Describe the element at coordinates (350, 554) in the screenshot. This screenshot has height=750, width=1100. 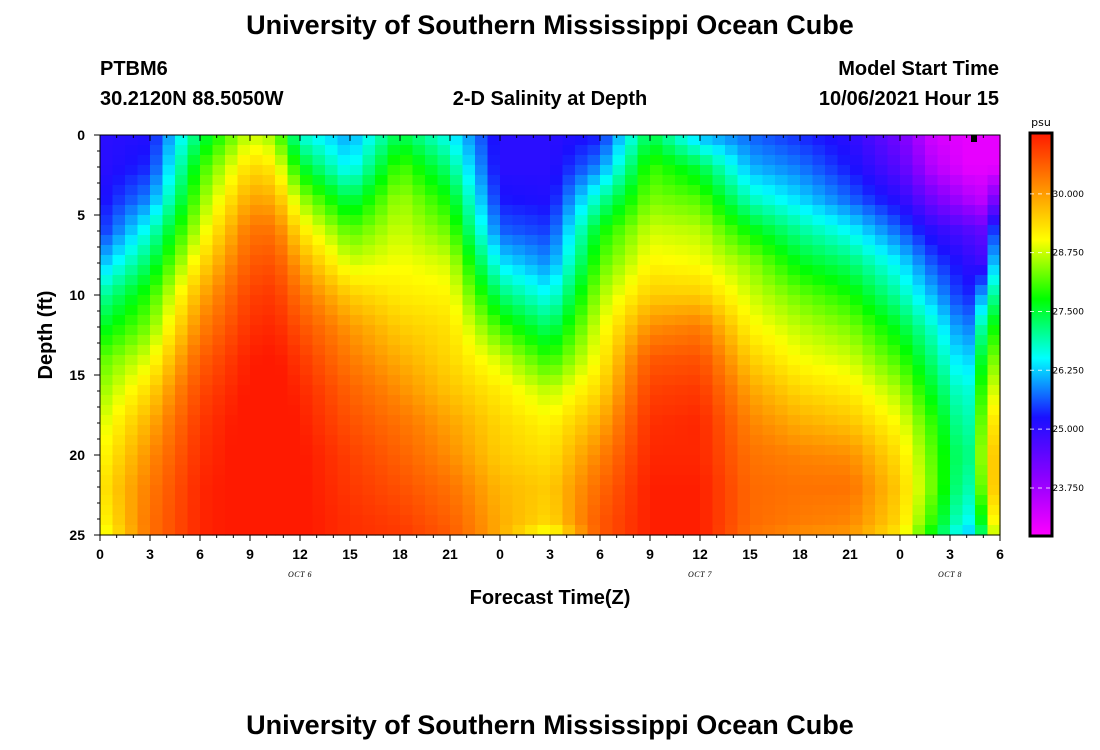
I see `x-tick-label: 15` at that location.